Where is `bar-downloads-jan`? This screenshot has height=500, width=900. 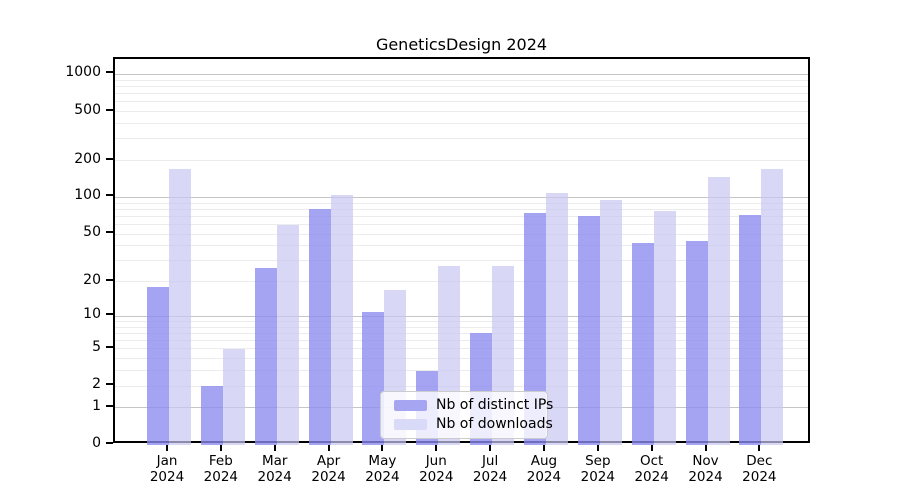 bar-downloads-jan is located at coordinates (180, 306).